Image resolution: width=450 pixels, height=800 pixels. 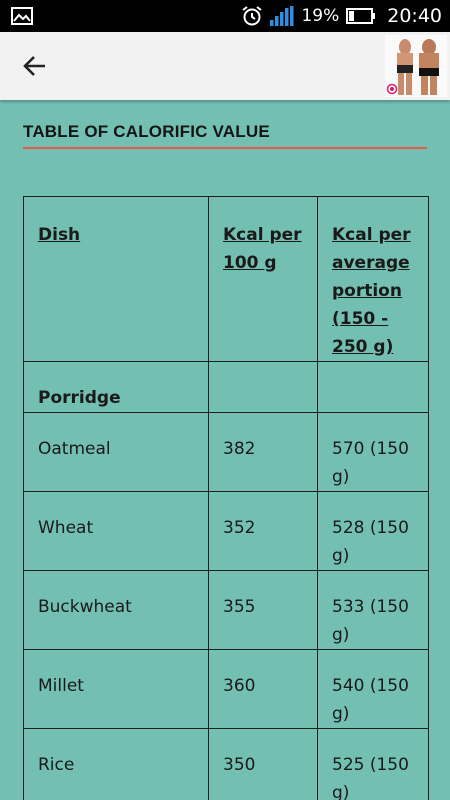 I want to click on app-thumbnail, so click(x=416, y=66).